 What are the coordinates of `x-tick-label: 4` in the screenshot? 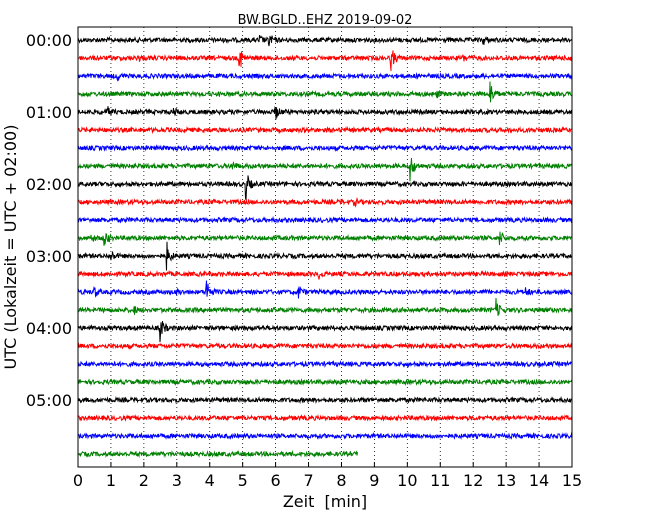 It's located at (210, 480).